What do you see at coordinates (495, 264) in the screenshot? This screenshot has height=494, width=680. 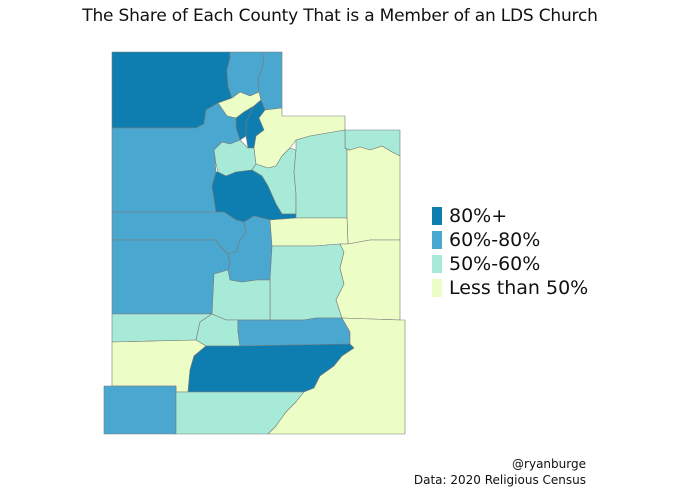 I see `legend-label: 50%-60%` at bounding box center [495, 264].